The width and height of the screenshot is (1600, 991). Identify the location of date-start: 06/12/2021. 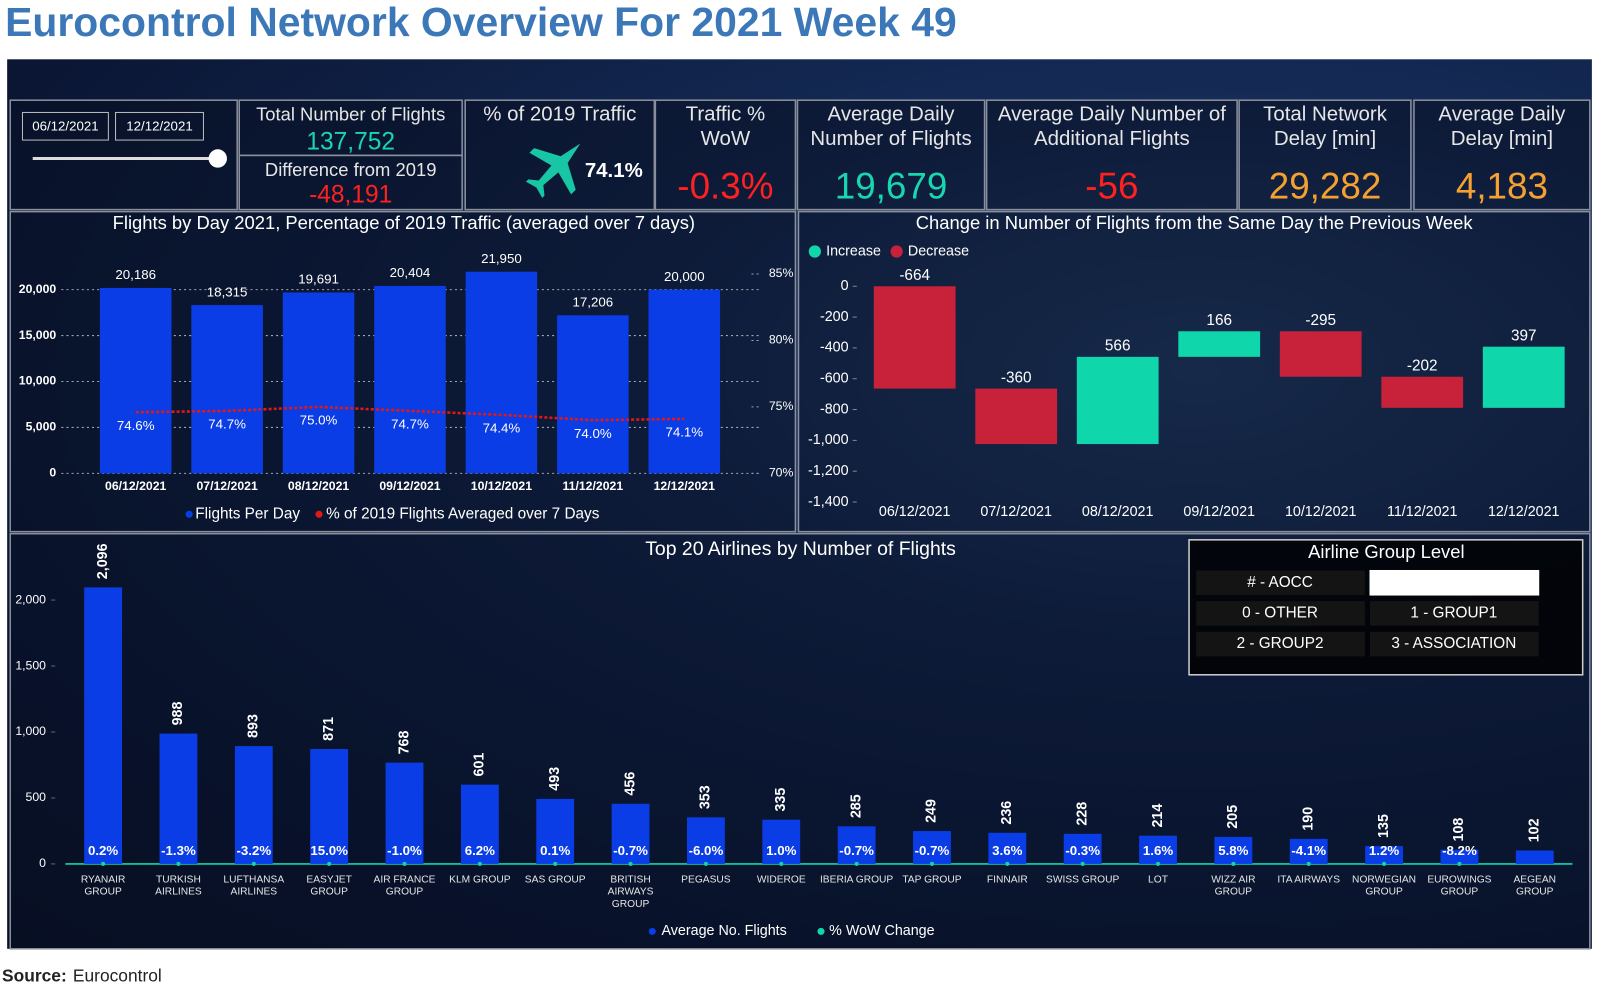
(65, 125).